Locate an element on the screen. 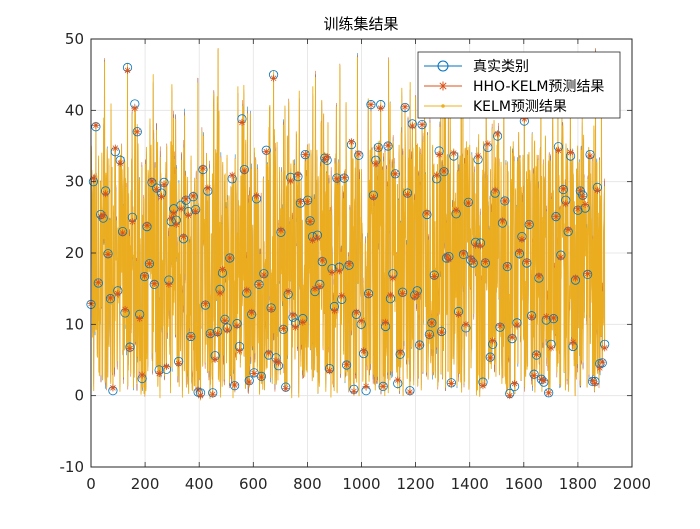 This screenshot has height=529, width=700. x-tick-label: 0 is located at coordinates (91, 484).